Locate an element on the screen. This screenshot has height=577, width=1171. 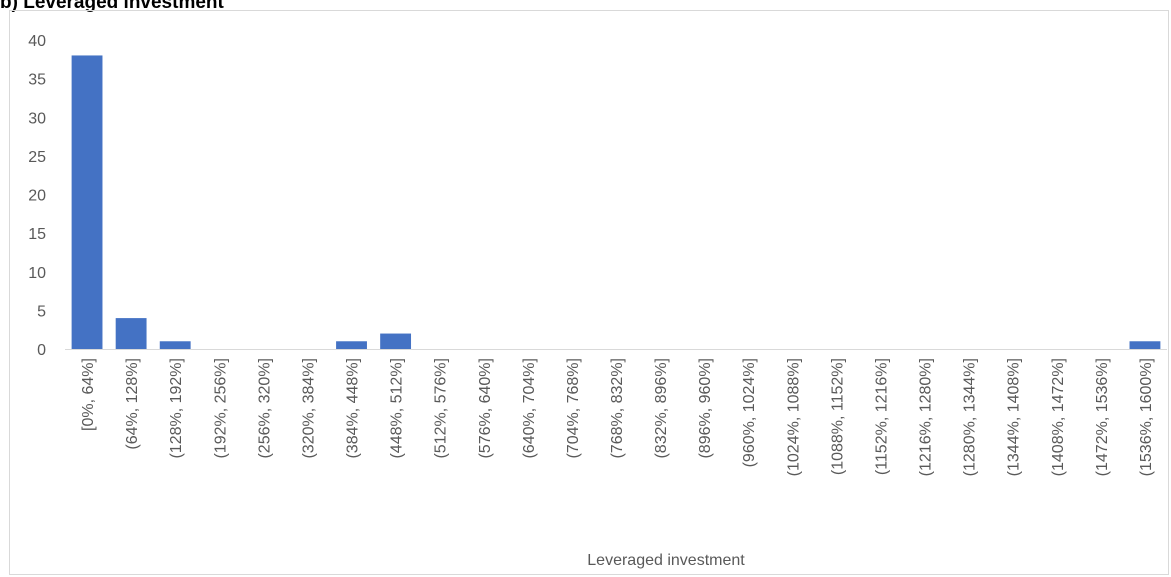
y-tick-label: 0 is located at coordinates (41, 350).